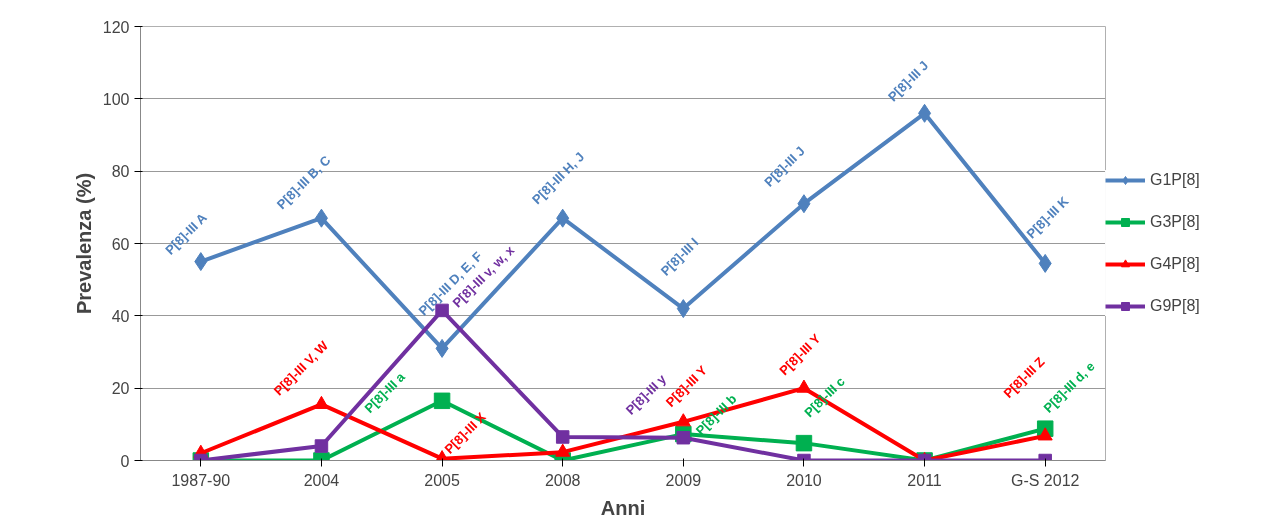 The width and height of the screenshot is (1283, 529). I want to click on y-tick-label: 120, so click(116, 27).